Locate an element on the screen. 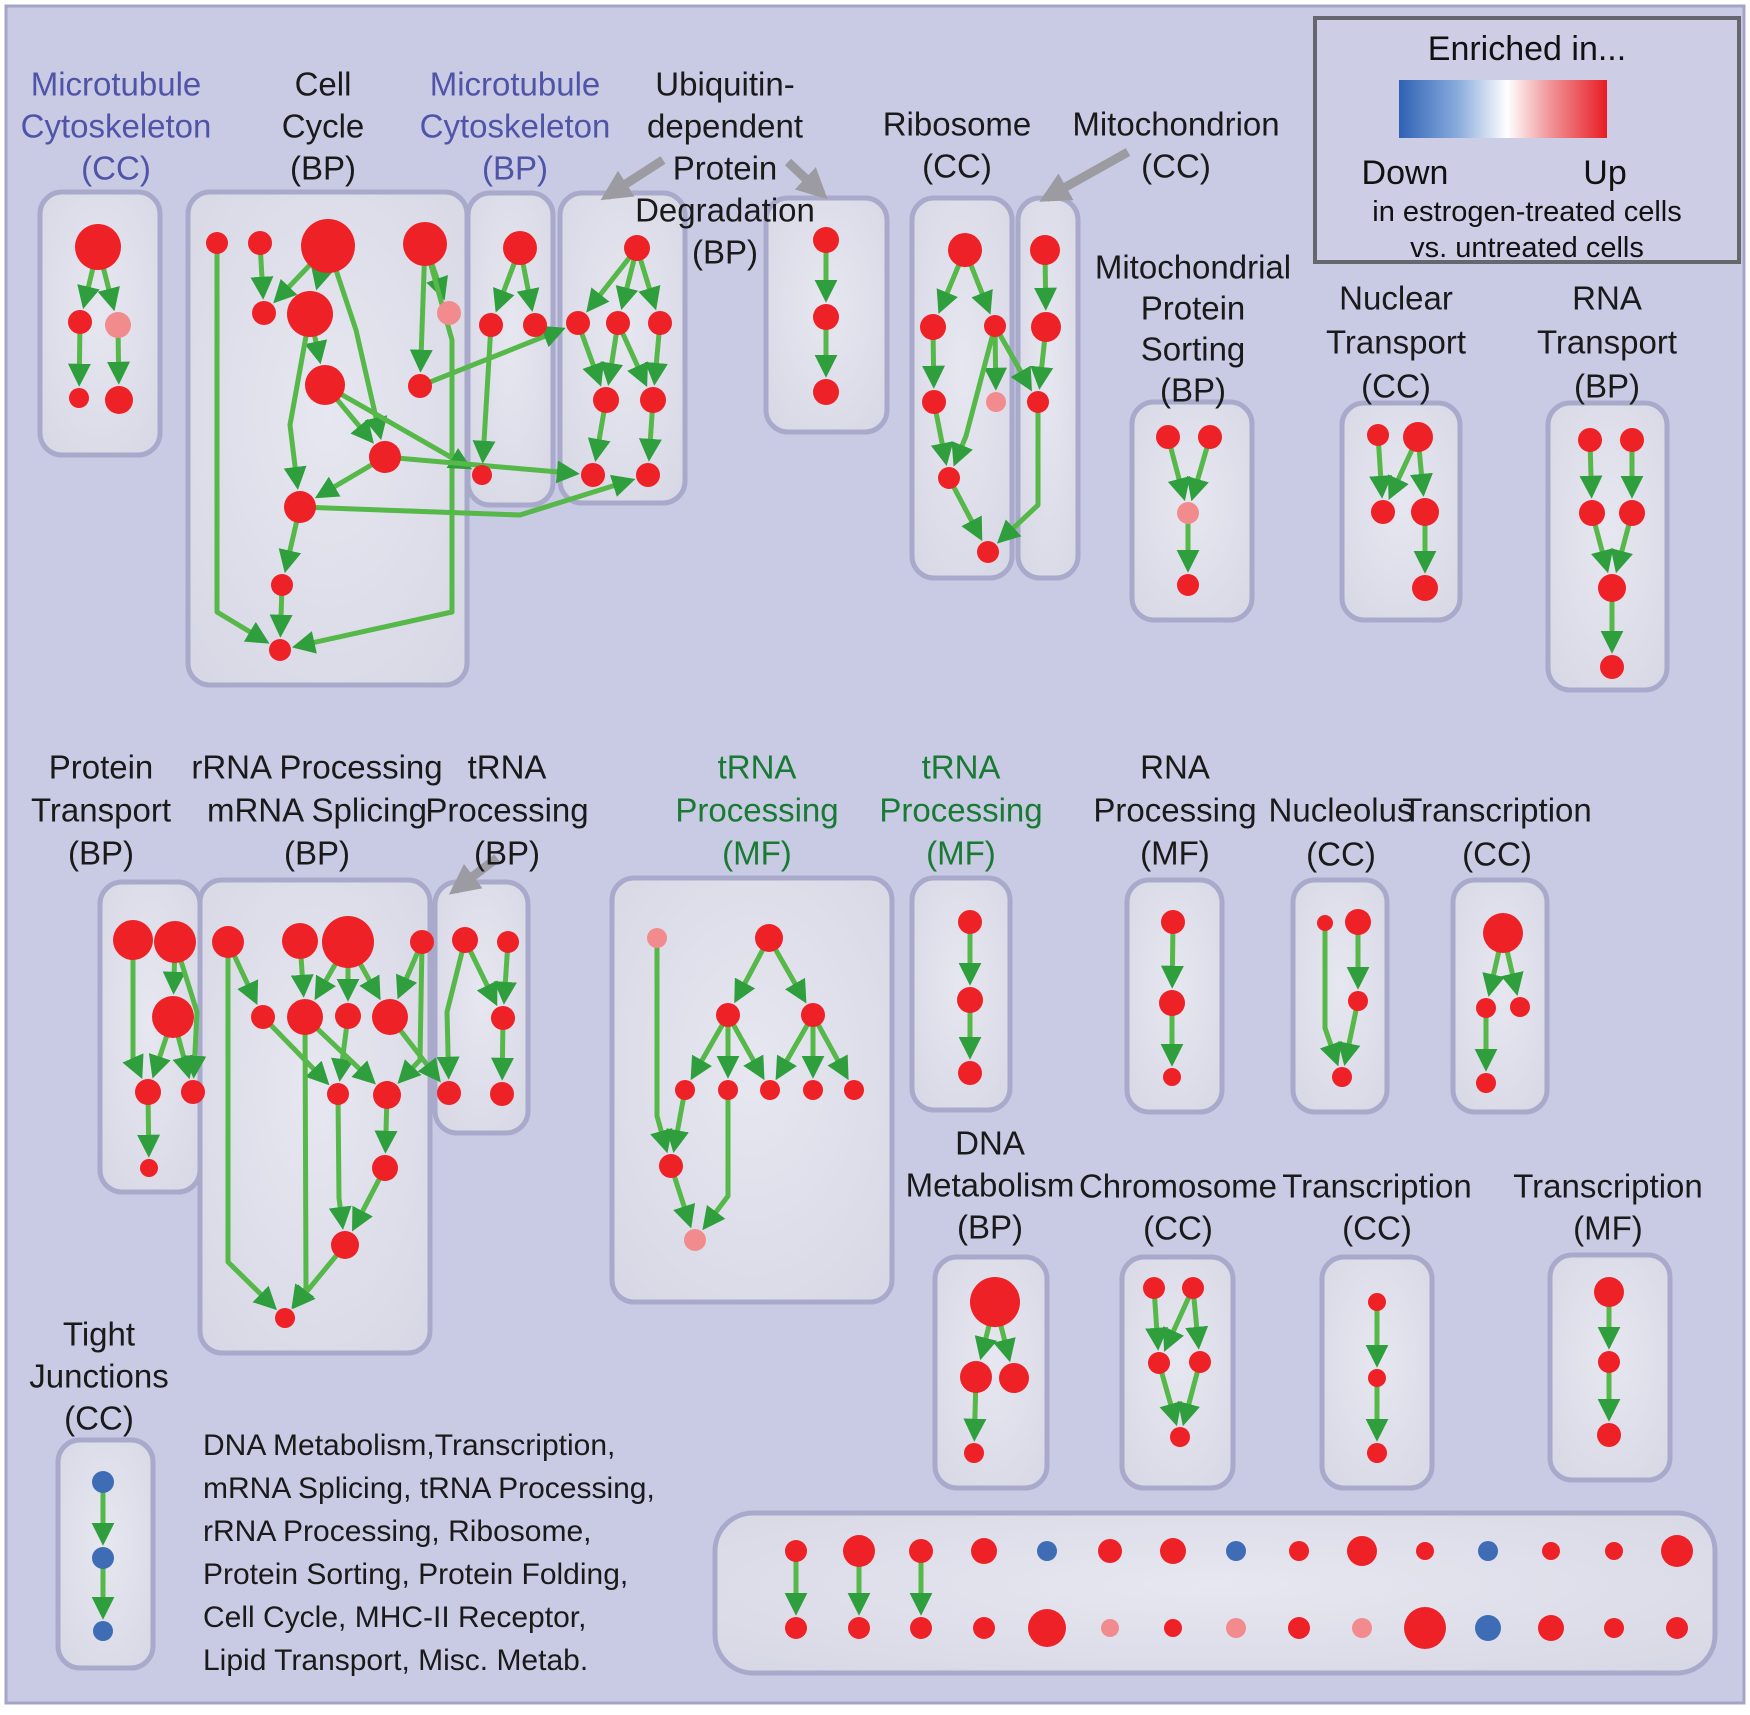 Image resolution: width=1750 pixels, height=1715 pixels. label-pointer-arrow is located at coordinates (633, 178).